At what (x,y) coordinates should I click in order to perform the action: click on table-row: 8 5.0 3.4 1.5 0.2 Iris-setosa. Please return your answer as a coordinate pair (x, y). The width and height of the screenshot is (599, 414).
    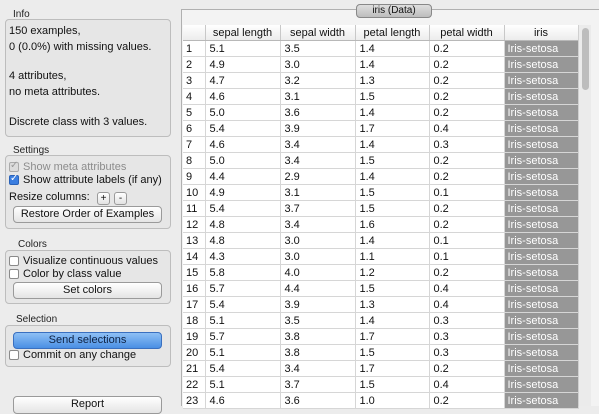
    Looking at the image, I should click on (381, 160).